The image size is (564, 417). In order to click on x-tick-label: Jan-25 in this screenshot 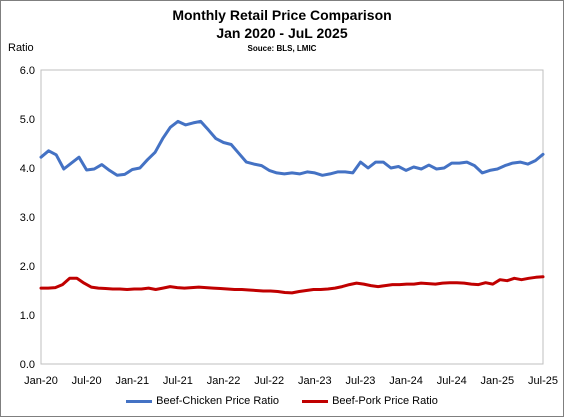, I will do `click(498, 381)`.